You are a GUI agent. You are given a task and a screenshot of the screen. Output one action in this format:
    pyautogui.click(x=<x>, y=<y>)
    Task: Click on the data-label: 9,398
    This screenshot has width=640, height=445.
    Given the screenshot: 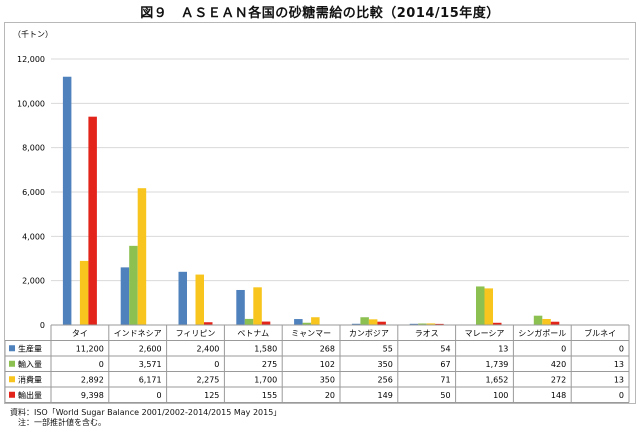 What is the action you would take?
    pyautogui.click(x=92, y=395)
    